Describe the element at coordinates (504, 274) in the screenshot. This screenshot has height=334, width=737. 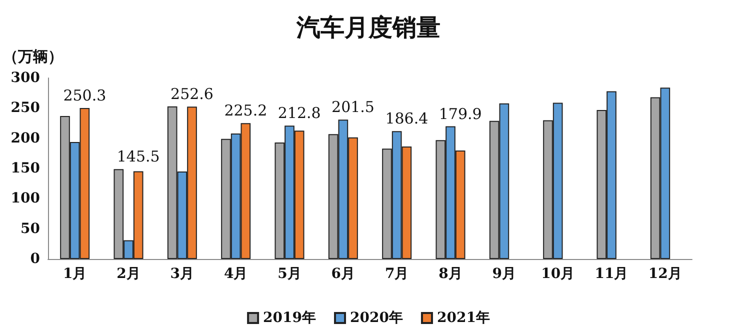
I see `x-tick-label: 9月` at that location.